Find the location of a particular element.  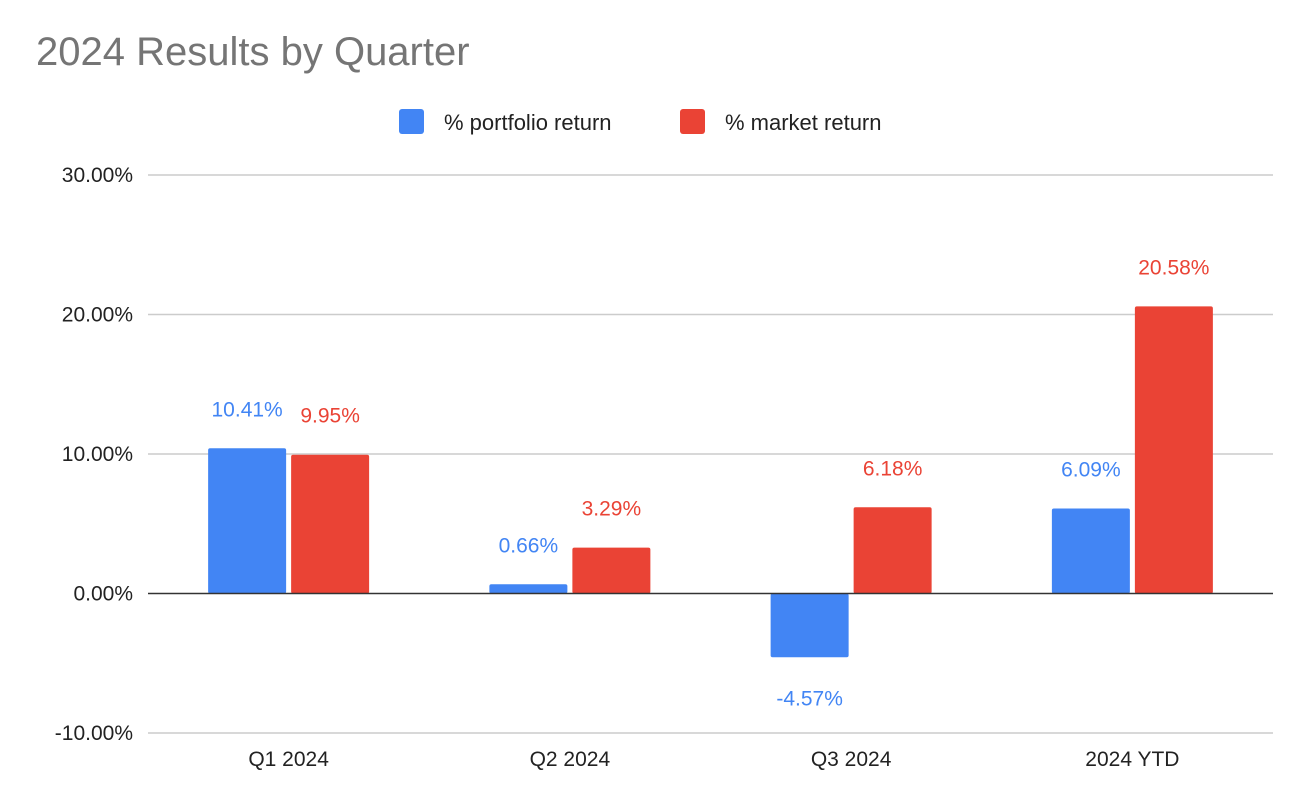

x-tick-label: Q3 2024 is located at coordinates (851, 759).